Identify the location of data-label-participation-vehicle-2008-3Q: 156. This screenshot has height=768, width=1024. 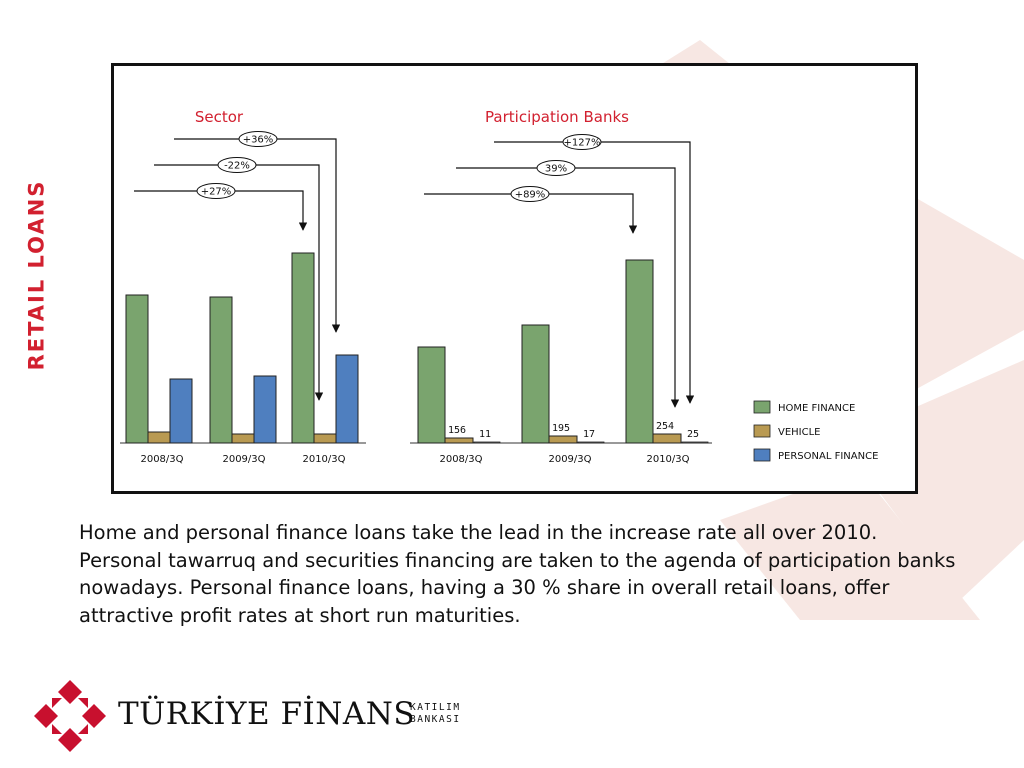
(457, 430).